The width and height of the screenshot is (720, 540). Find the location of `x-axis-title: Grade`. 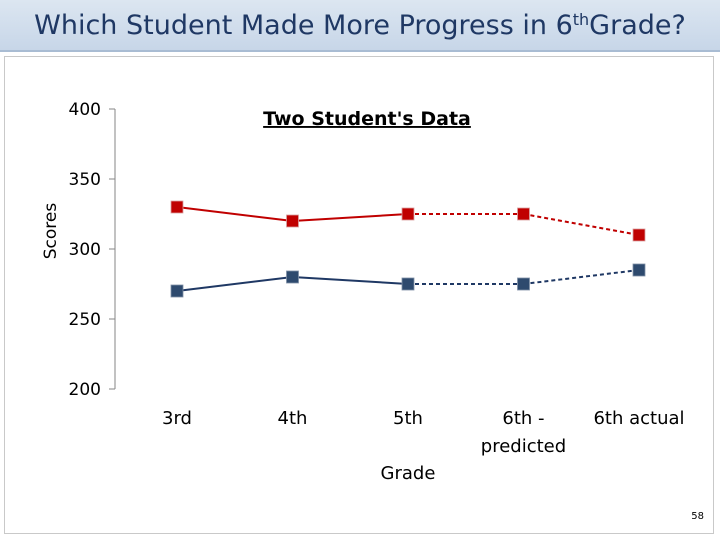

x-axis-title: Grade is located at coordinates (408, 473).